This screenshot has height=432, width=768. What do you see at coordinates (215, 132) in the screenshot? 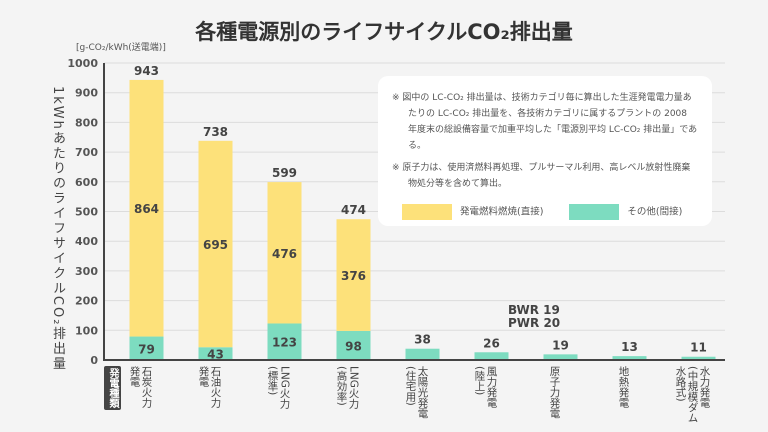
I see `bar-total-label: 738` at bounding box center [215, 132].